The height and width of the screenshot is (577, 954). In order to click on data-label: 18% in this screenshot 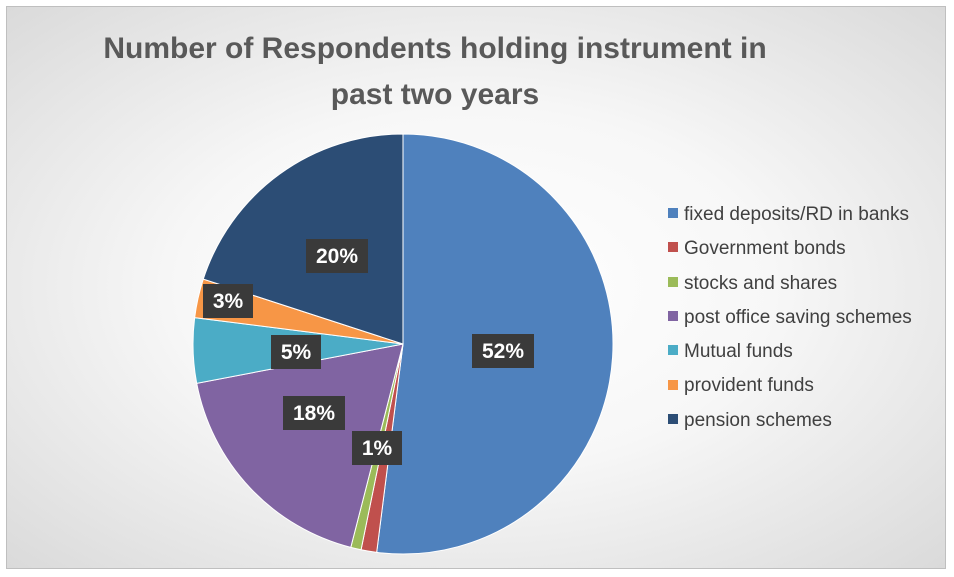, I will do `click(314, 413)`.